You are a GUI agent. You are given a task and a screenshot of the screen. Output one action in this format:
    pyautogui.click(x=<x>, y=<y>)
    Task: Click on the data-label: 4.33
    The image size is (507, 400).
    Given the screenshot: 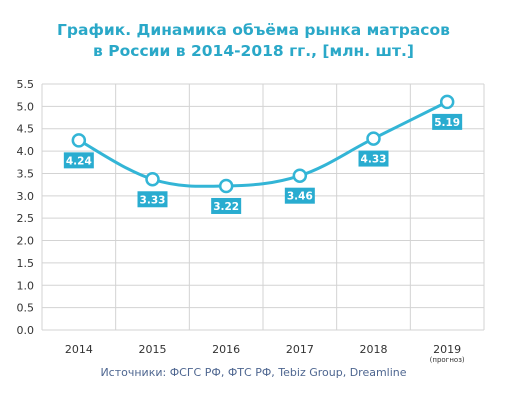 What is the action you would take?
    pyautogui.click(x=374, y=160)
    